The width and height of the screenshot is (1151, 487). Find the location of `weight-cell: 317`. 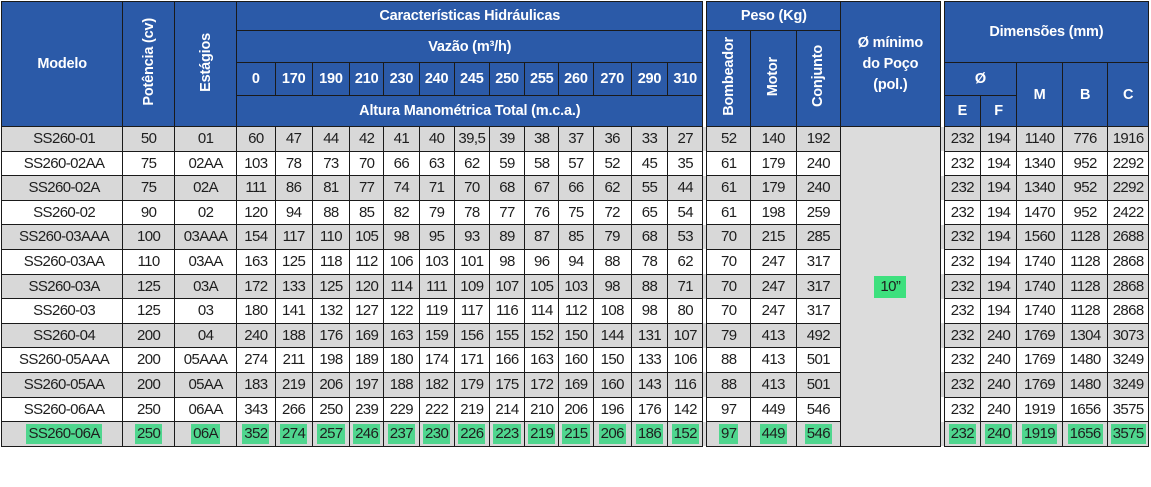

weight-cell: 317 is located at coordinates (818, 261).